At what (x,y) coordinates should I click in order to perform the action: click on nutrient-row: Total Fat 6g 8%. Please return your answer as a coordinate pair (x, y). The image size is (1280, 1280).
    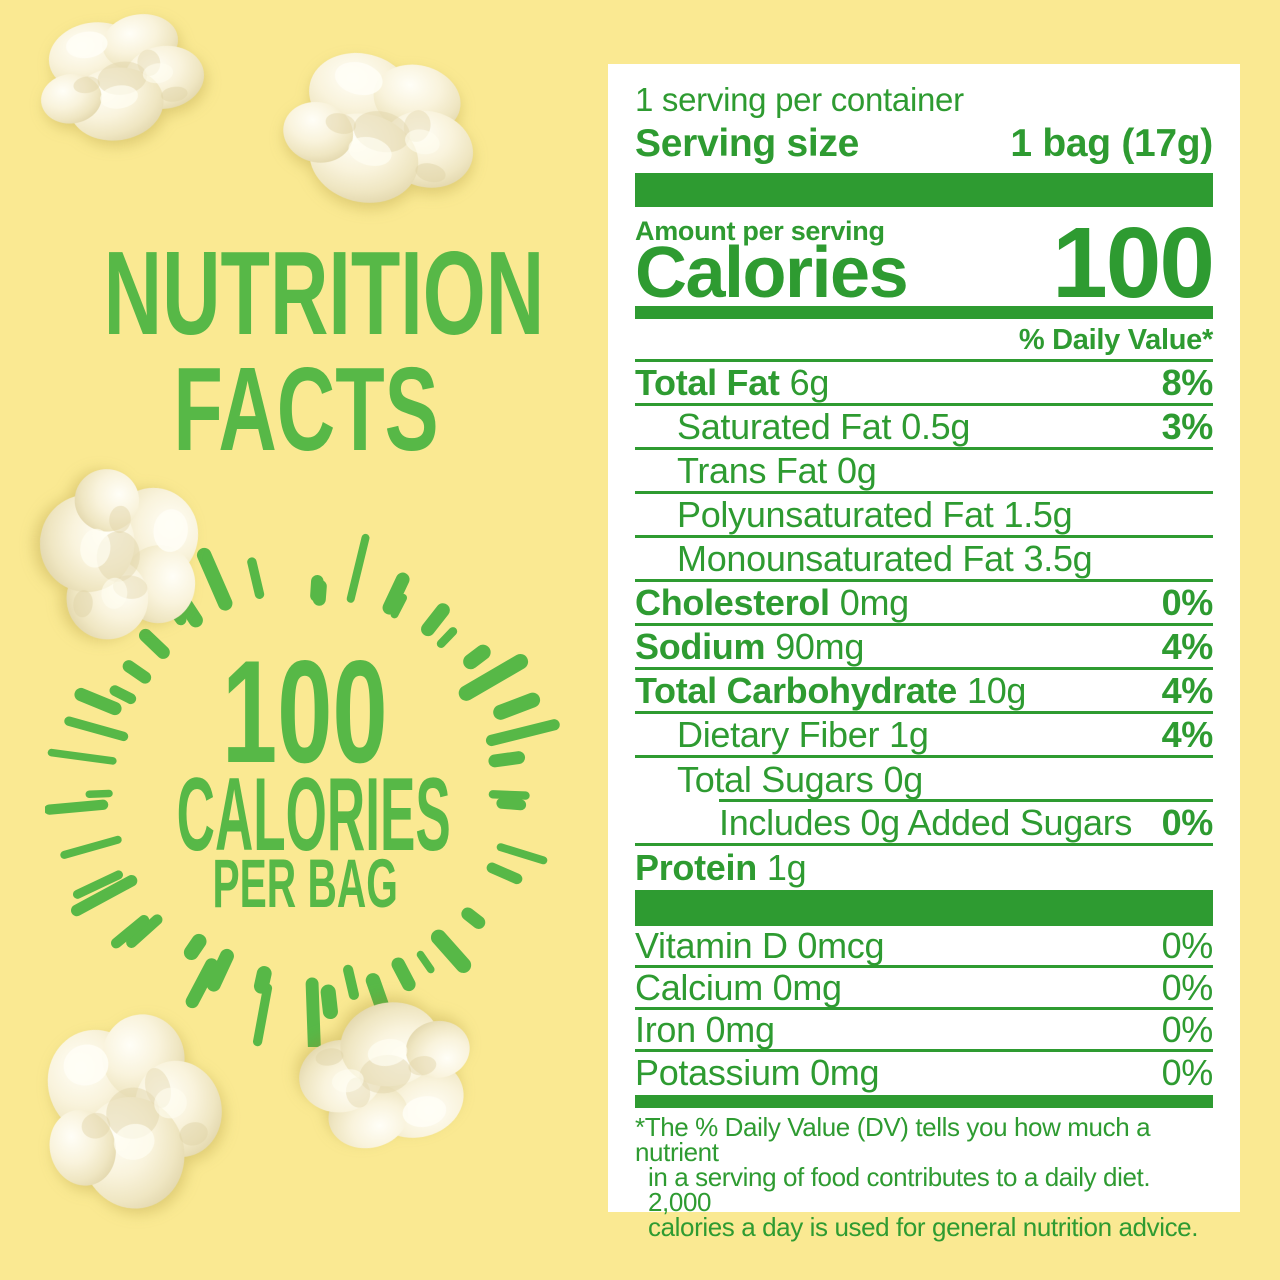
    Looking at the image, I should click on (924, 384).